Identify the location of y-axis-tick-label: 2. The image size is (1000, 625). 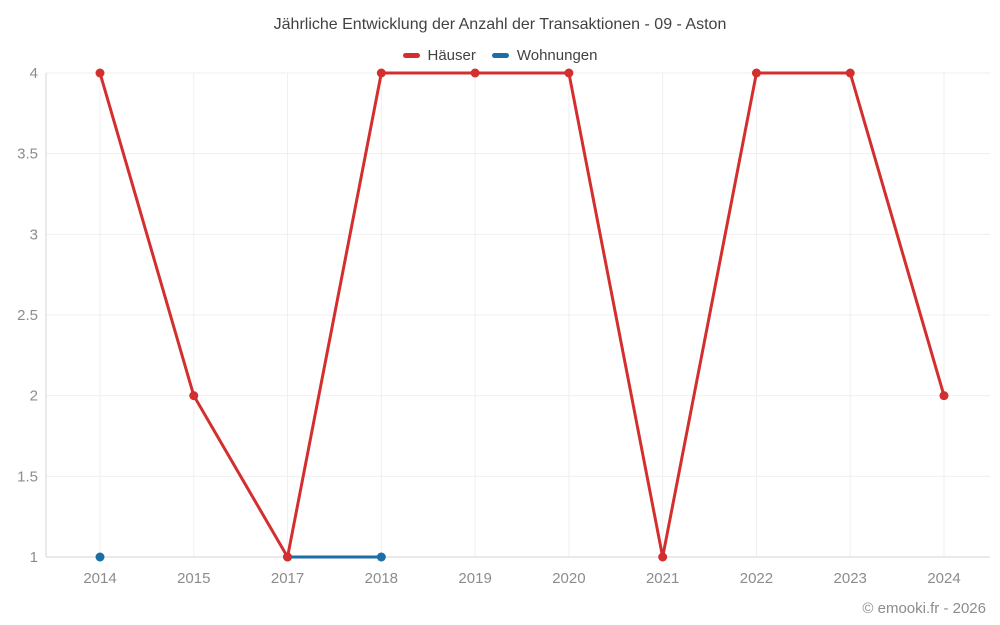
(34, 396).